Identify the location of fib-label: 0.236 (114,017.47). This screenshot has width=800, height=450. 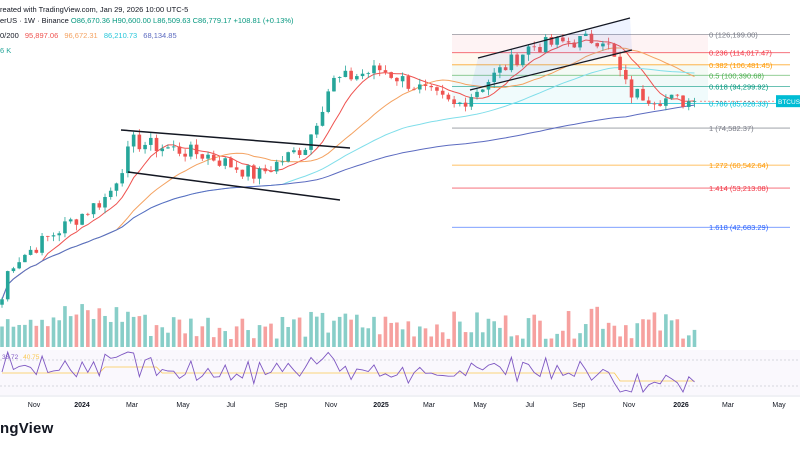
(740, 53).